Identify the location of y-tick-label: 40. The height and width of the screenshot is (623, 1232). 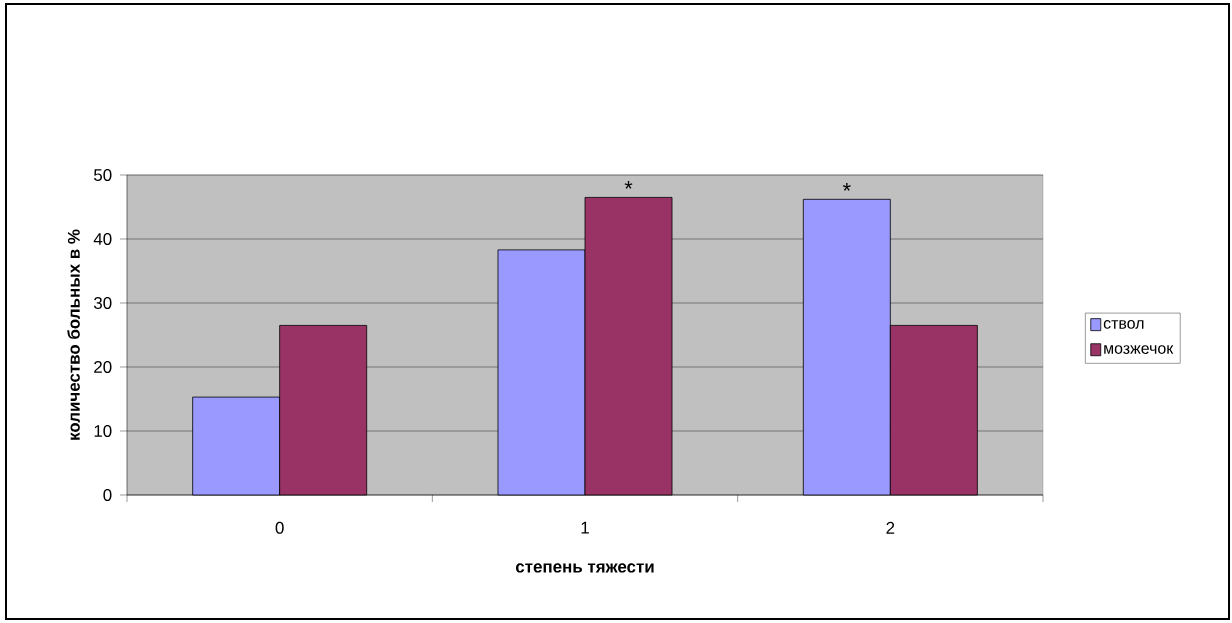
(102, 239).